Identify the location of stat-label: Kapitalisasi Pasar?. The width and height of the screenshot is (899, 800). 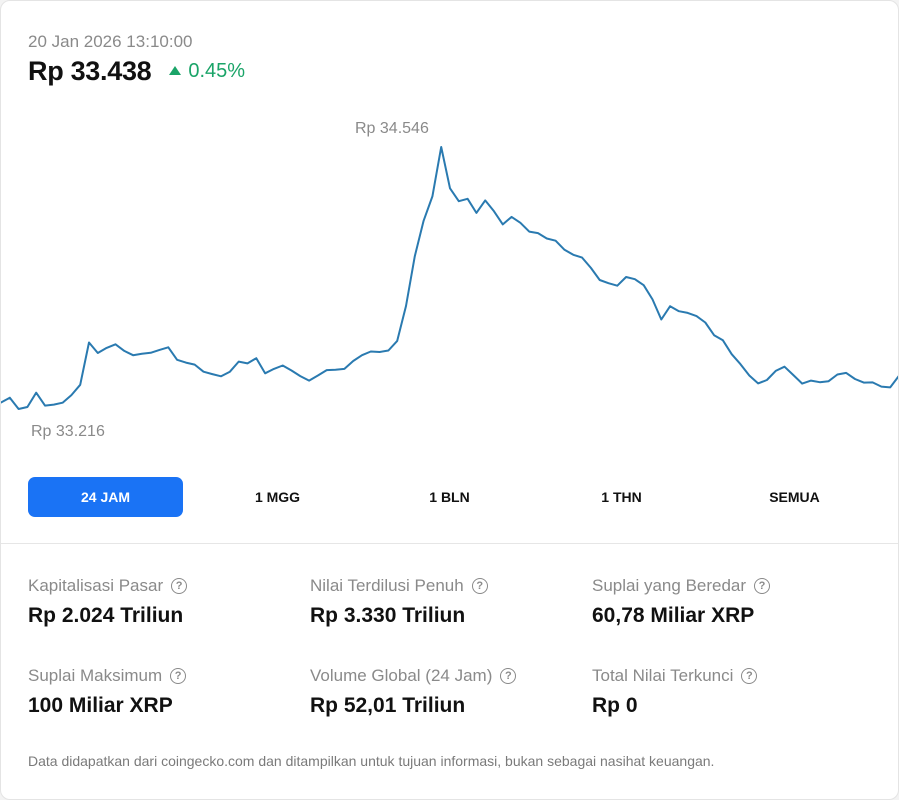
(108, 586).